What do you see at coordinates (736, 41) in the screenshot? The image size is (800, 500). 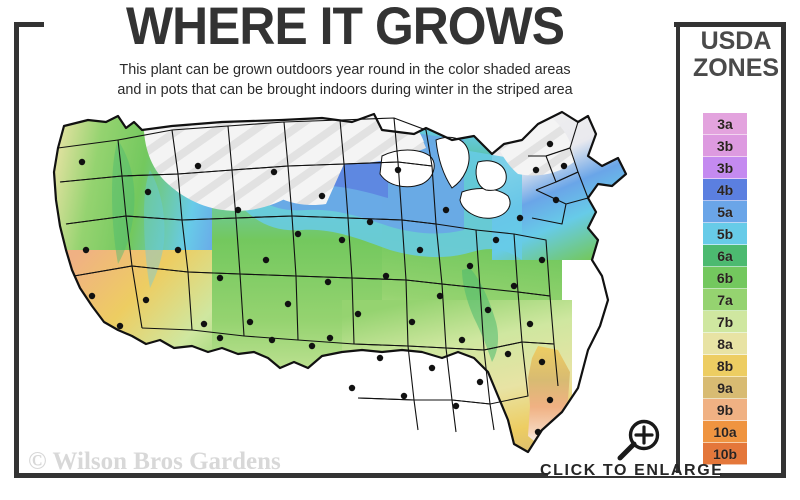 I see `legend-heading-line-1: USDA` at bounding box center [736, 41].